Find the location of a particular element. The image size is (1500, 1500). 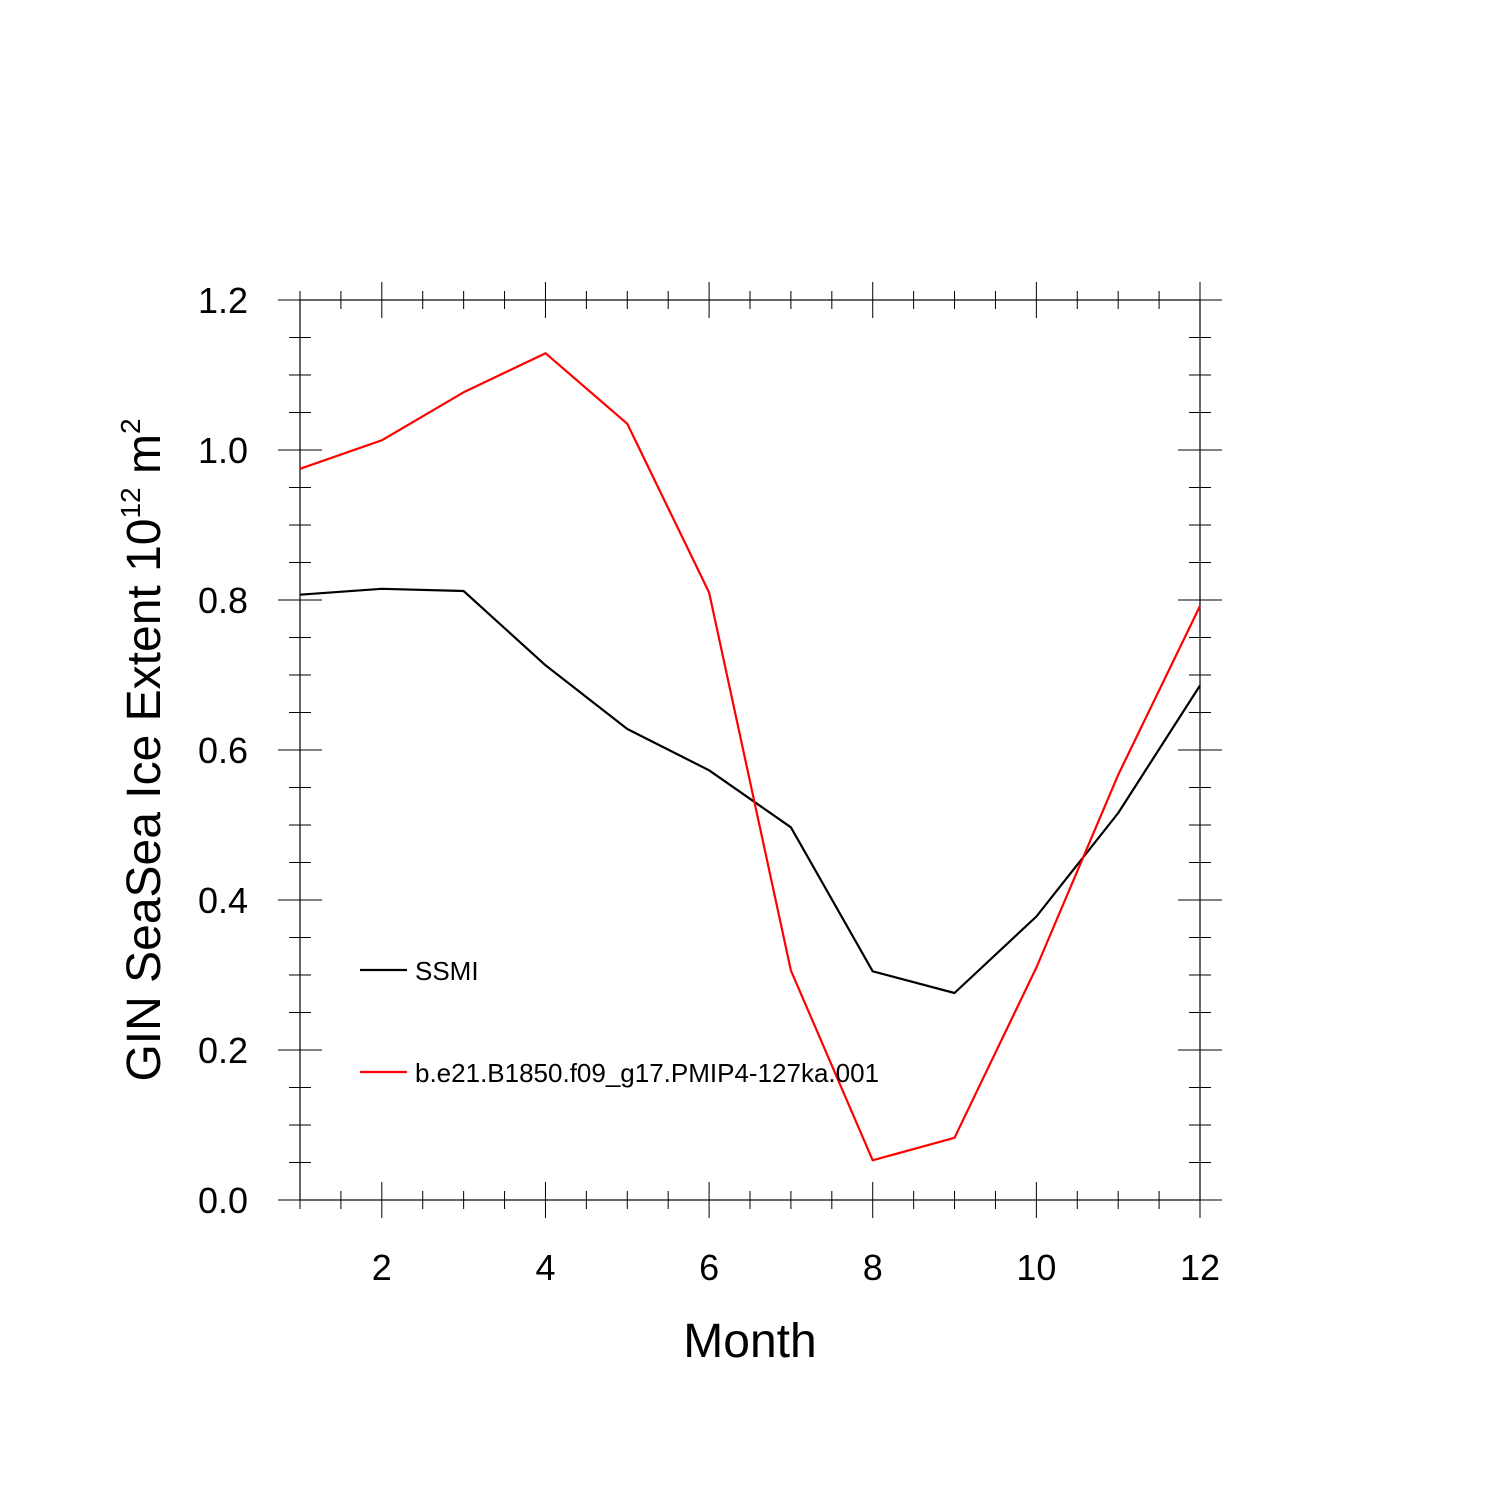

y-tick-label: 0.0 is located at coordinates (223, 1200).